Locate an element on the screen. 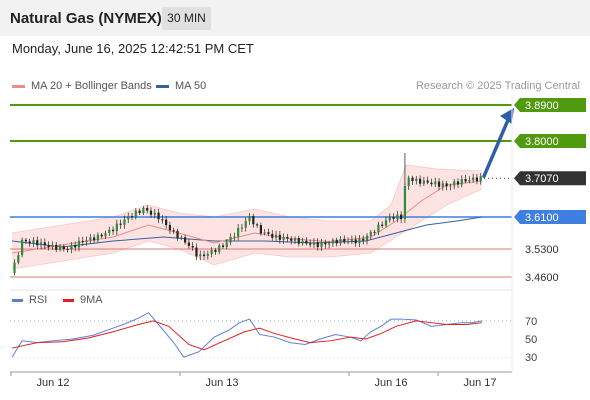 The height and width of the screenshot is (400, 590). x-tick-label-1: Jun 13 is located at coordinates (221, 383).